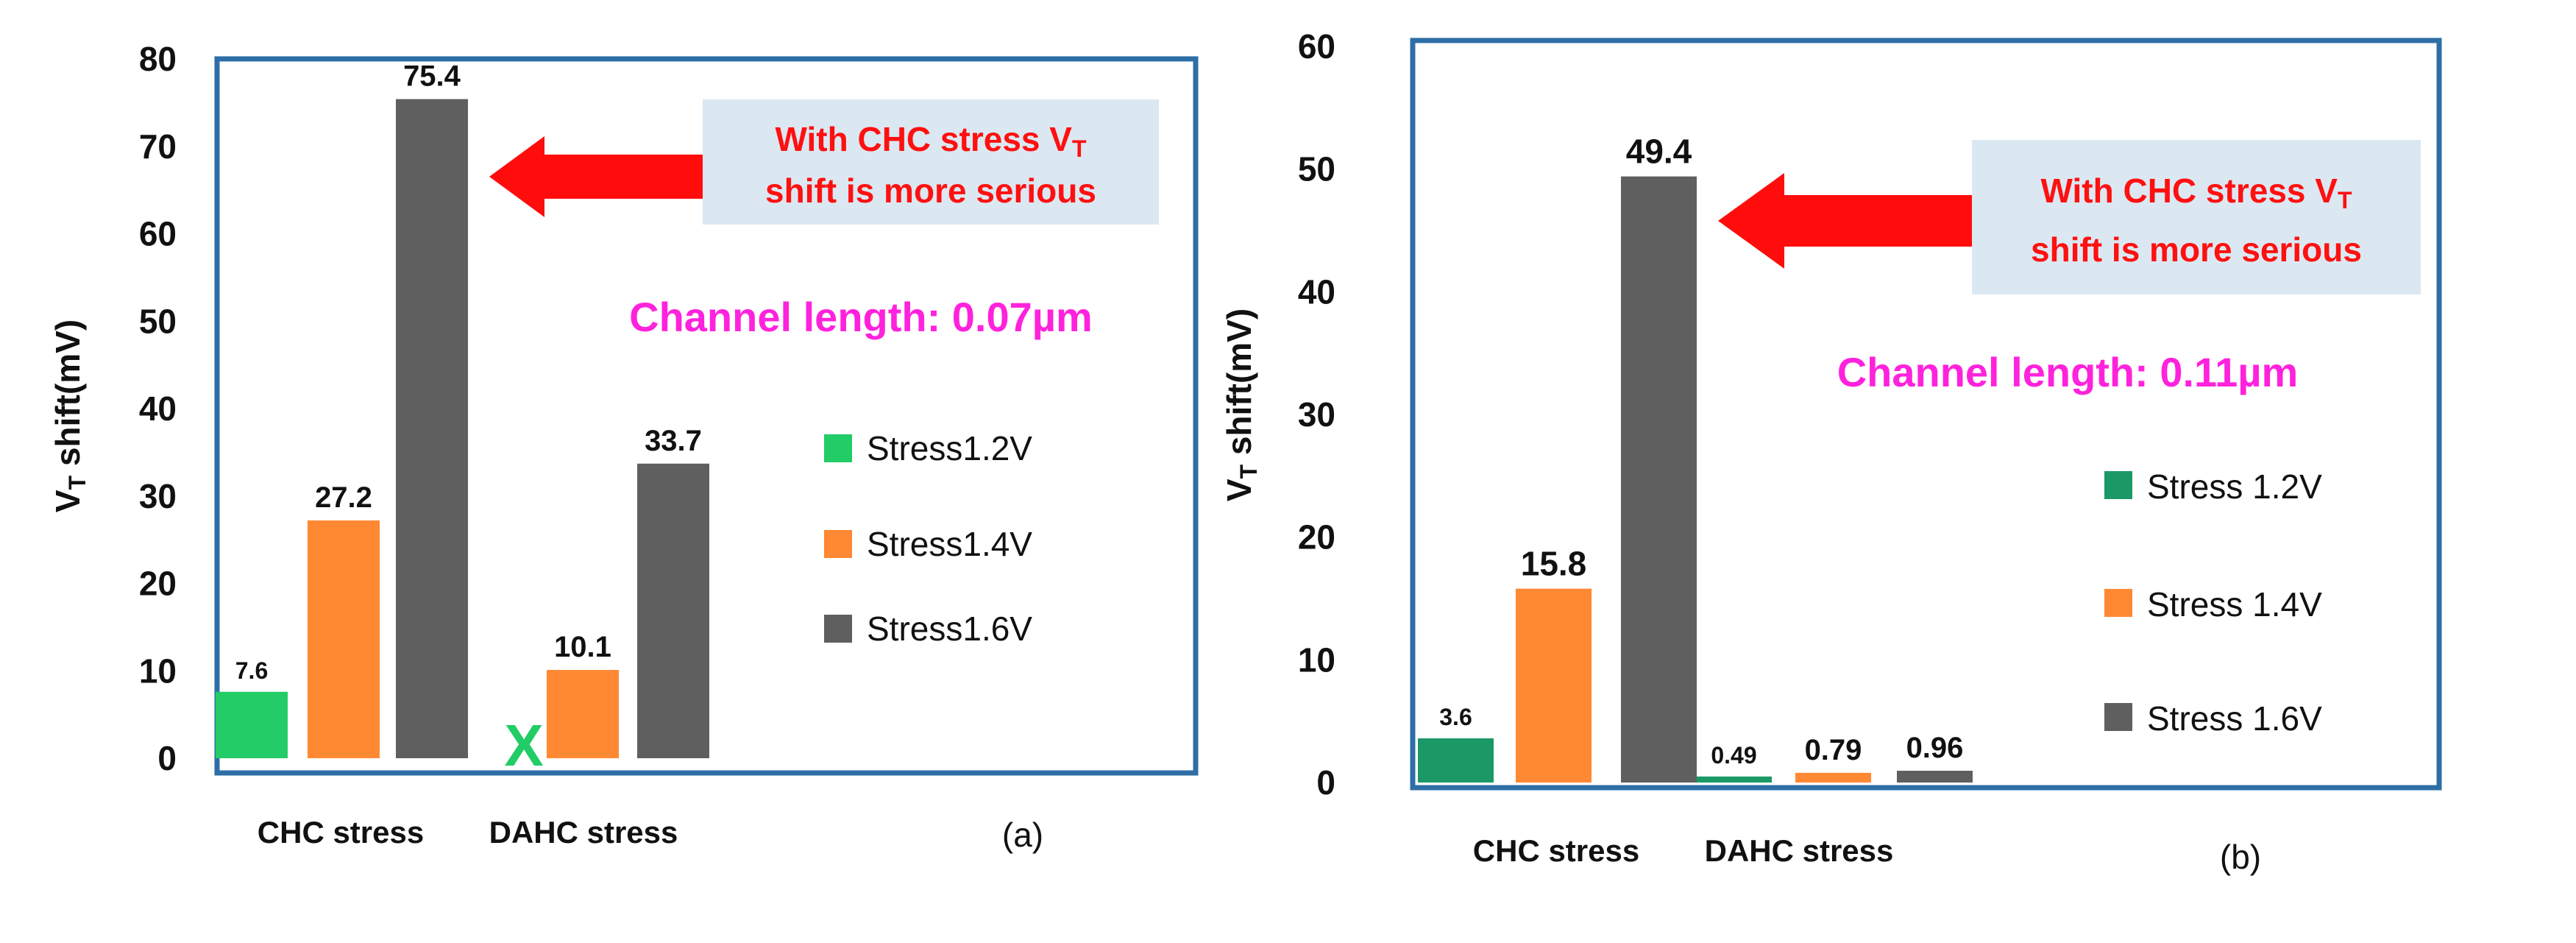 The height and width of the screenshot is (943, 2576). Describe the element at coordinates (1734, 779) in the screenshot. I see `bar-stress1.2v-dahc-stress` at that location.